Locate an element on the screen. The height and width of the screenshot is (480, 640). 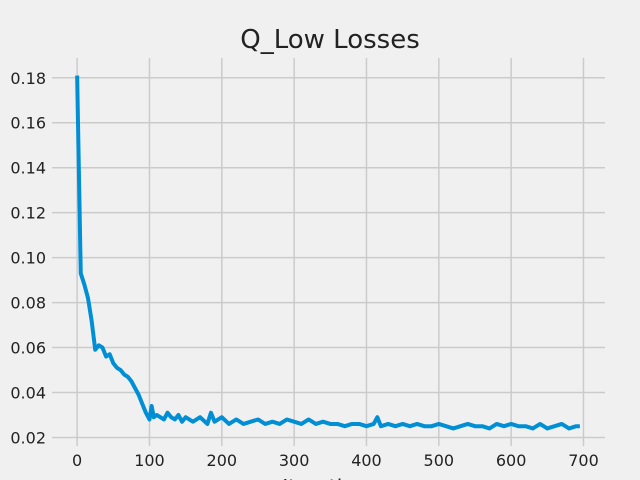
chart-title: Q_Low Losses is located at coordinates (330, 40).